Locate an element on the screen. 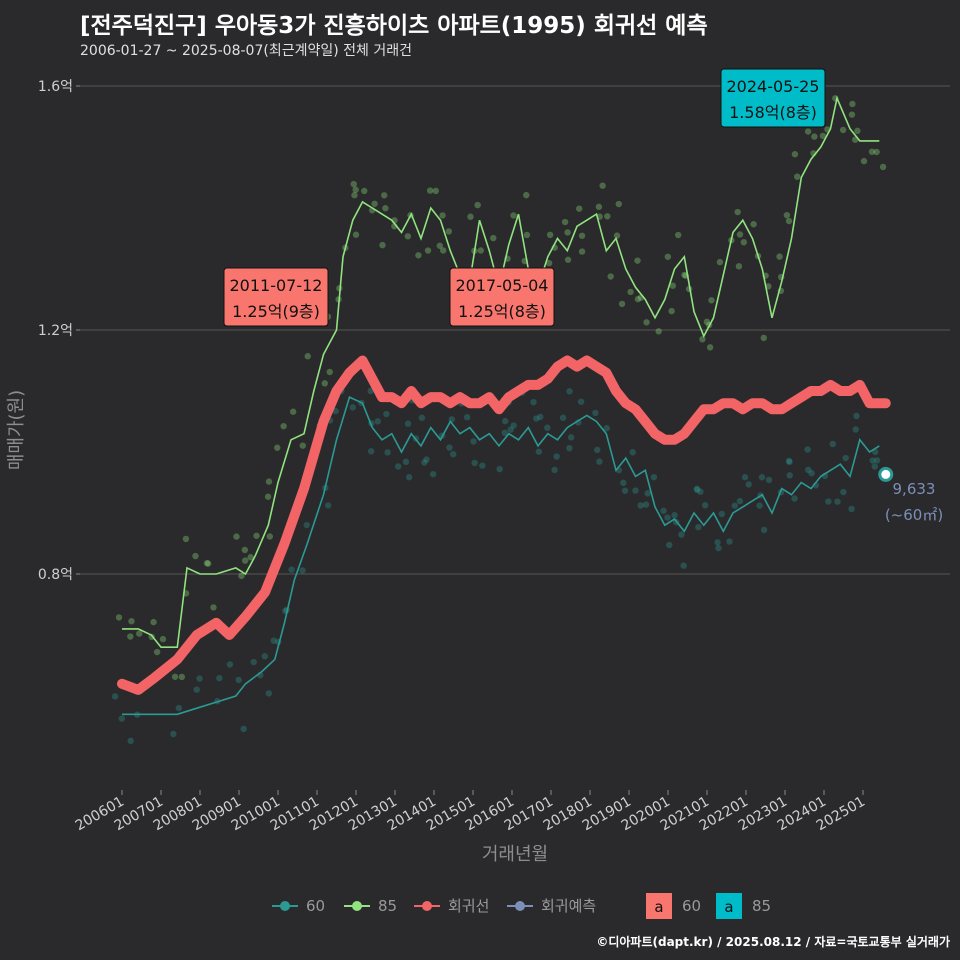  y-axis-title: 매매가(원) is located at coordinates (16, 430).